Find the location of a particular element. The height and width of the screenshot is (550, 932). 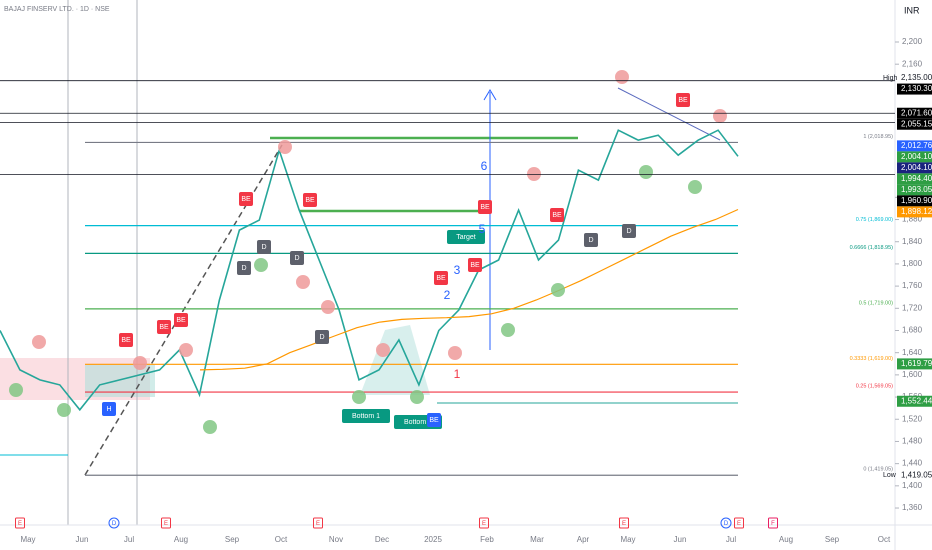

price-label: 1,993.05 is located at coordinates (916, 189).